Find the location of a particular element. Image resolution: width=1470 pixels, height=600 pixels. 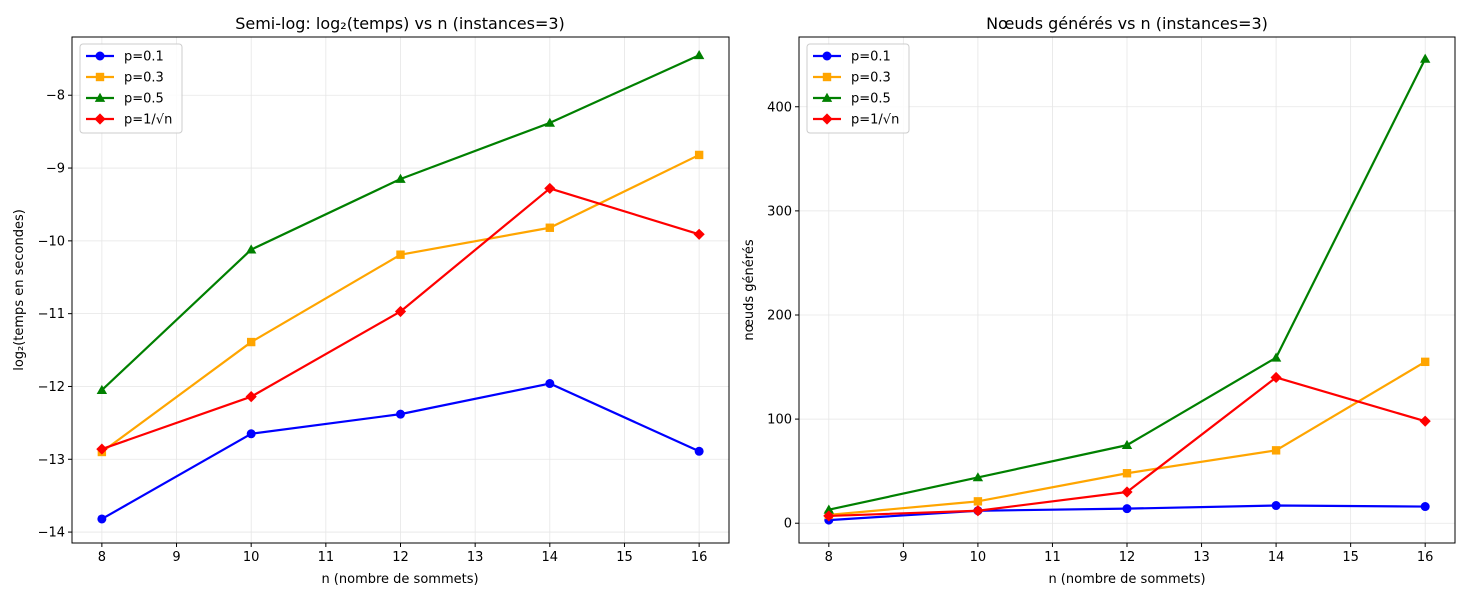

chart-left-xtick-label: 14 is located at coordinates (550, 557).